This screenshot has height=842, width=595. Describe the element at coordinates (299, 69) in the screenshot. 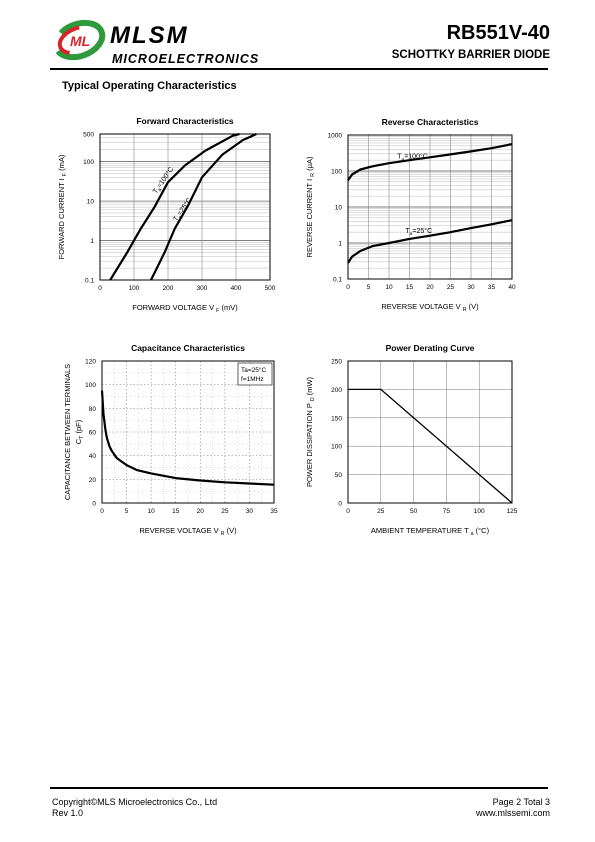

I see `header-rule` at that location.